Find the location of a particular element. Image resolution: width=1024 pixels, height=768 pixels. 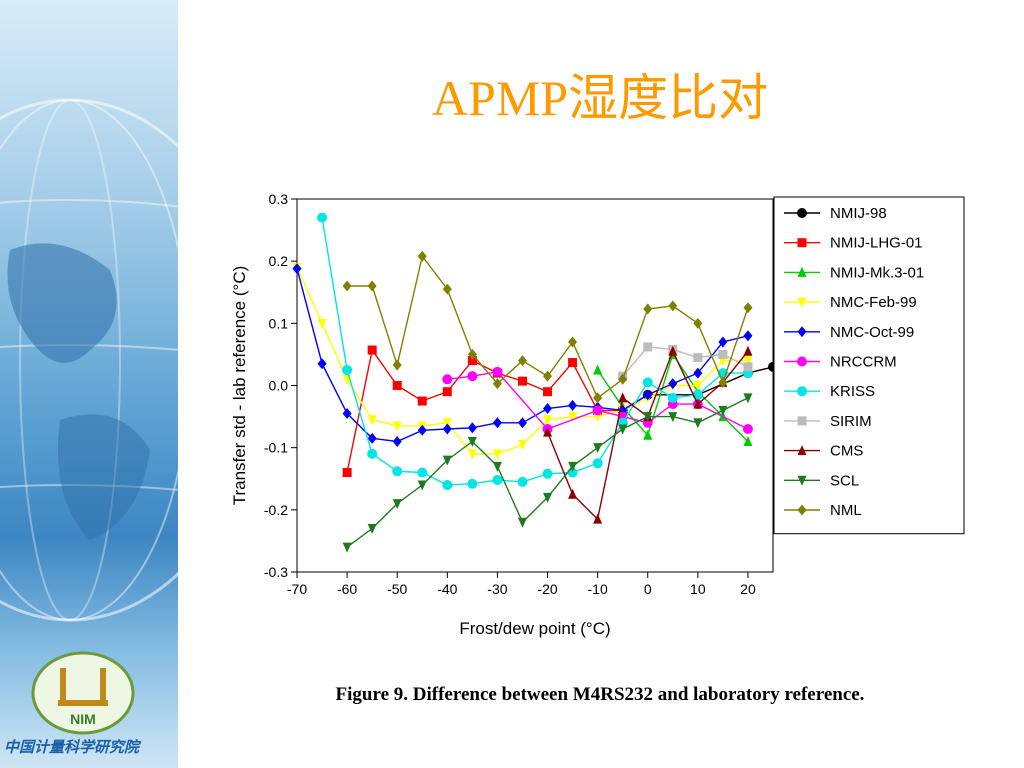

y-tick-label: 0.3 is located at coordinates (279, 199).